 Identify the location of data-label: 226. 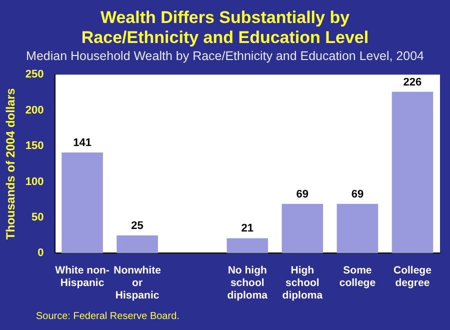
(412, 82).